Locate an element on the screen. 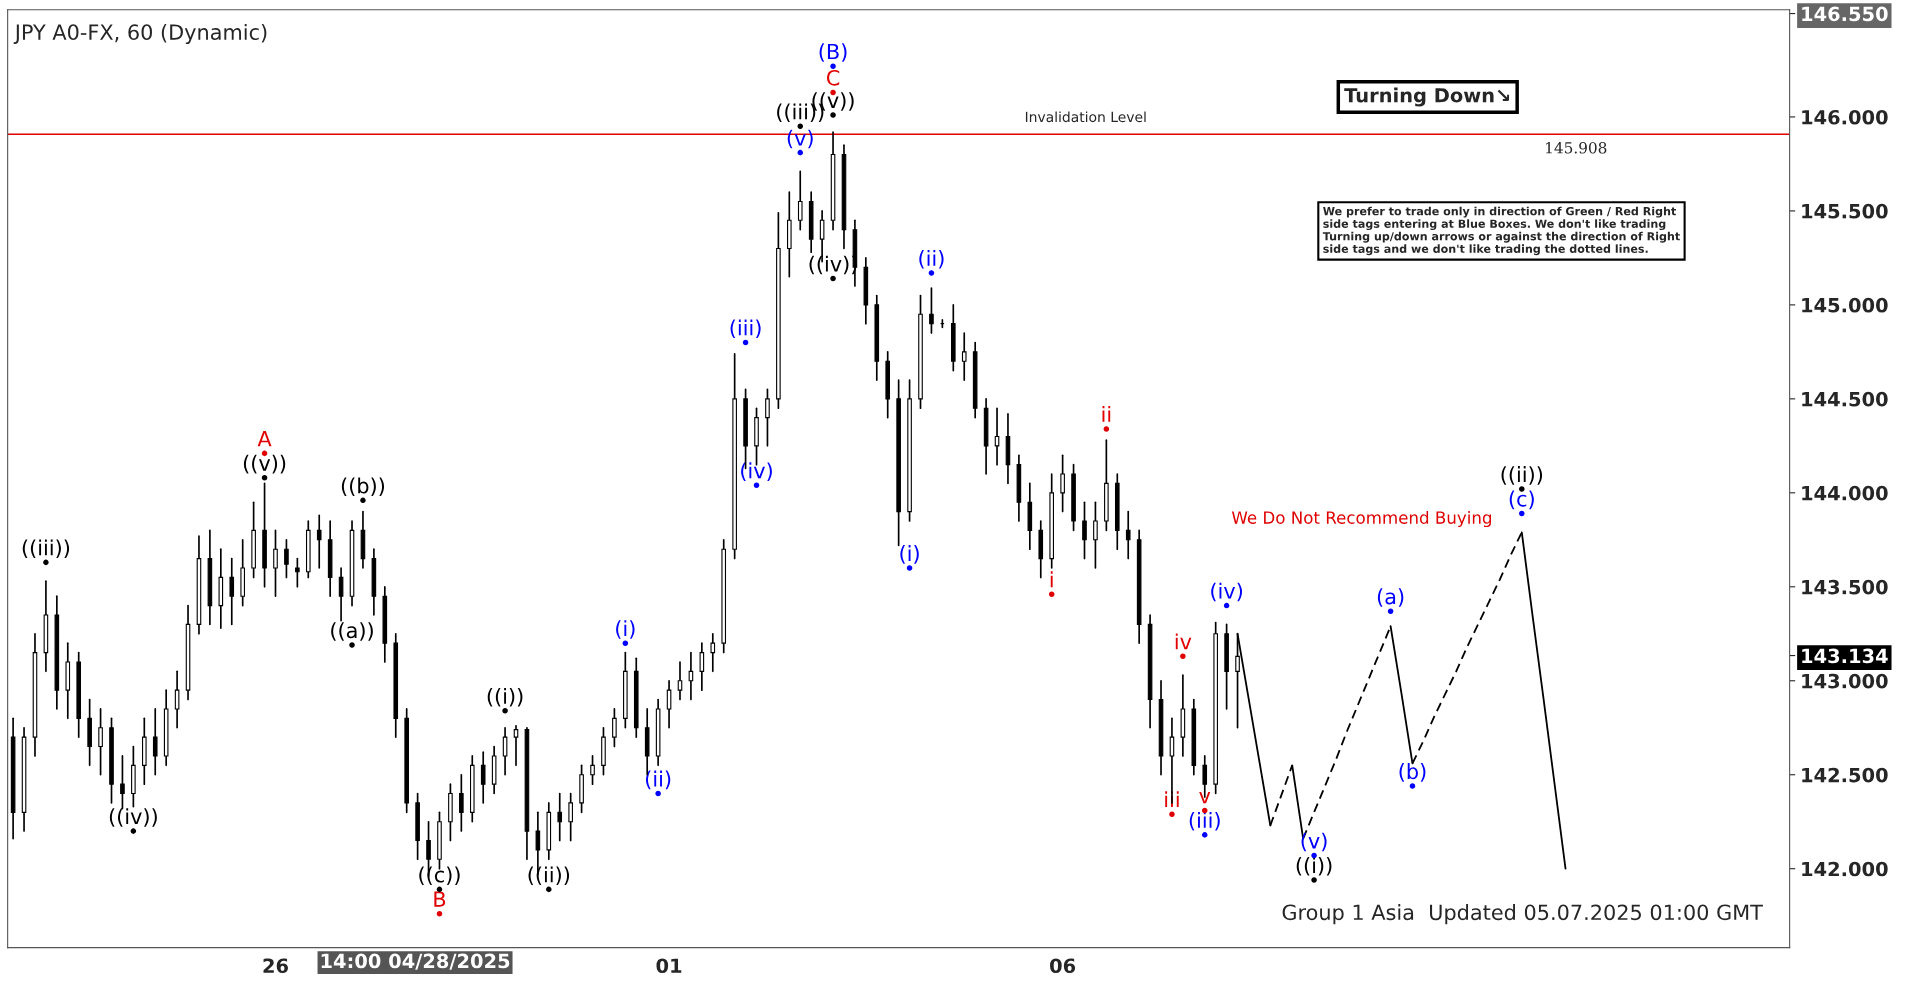 This screenshot has height=981, width=1912. annotation: We Do Not Recommend Buying is located at coordinates (1361, 519).